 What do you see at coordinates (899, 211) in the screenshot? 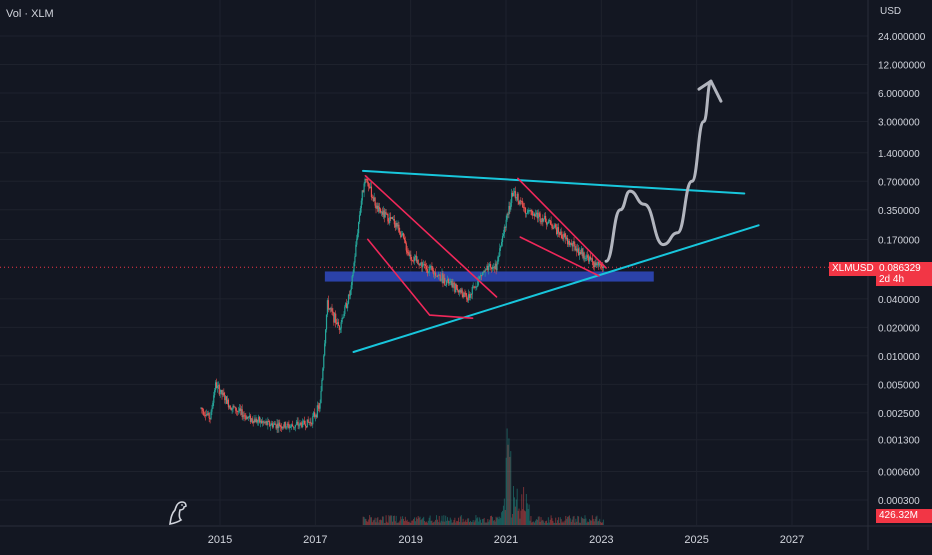
I see `y-tick-label: 0.350000` at bounding box center [899, 211].